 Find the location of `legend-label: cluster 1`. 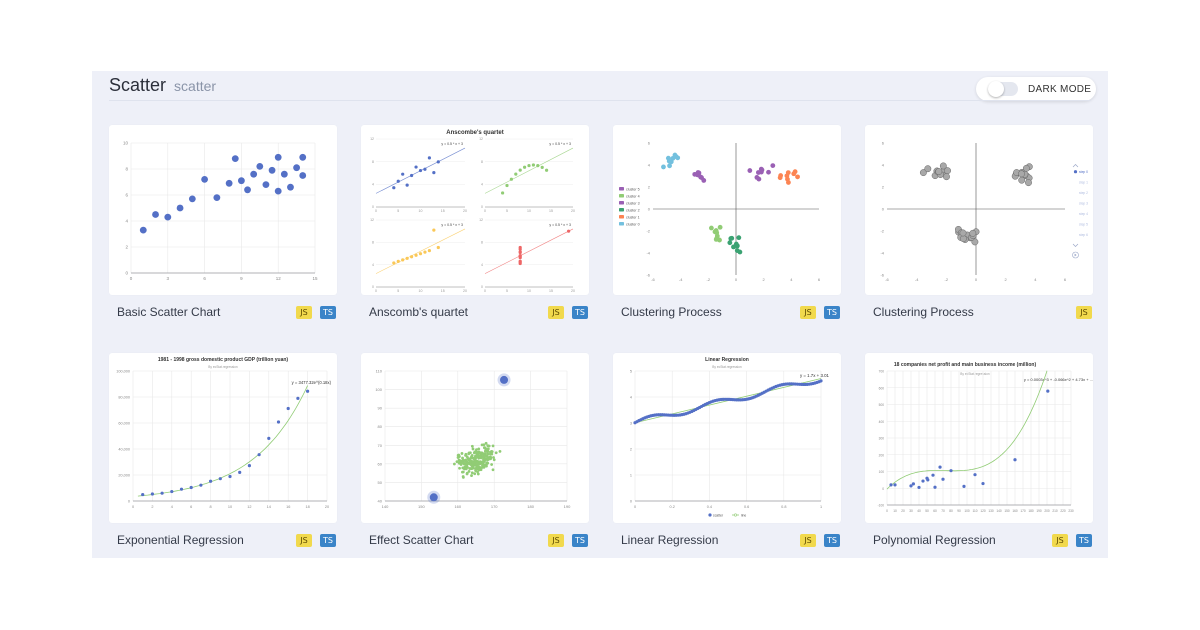

legend-label: cluster 1 is located at coordinates (633, 217).